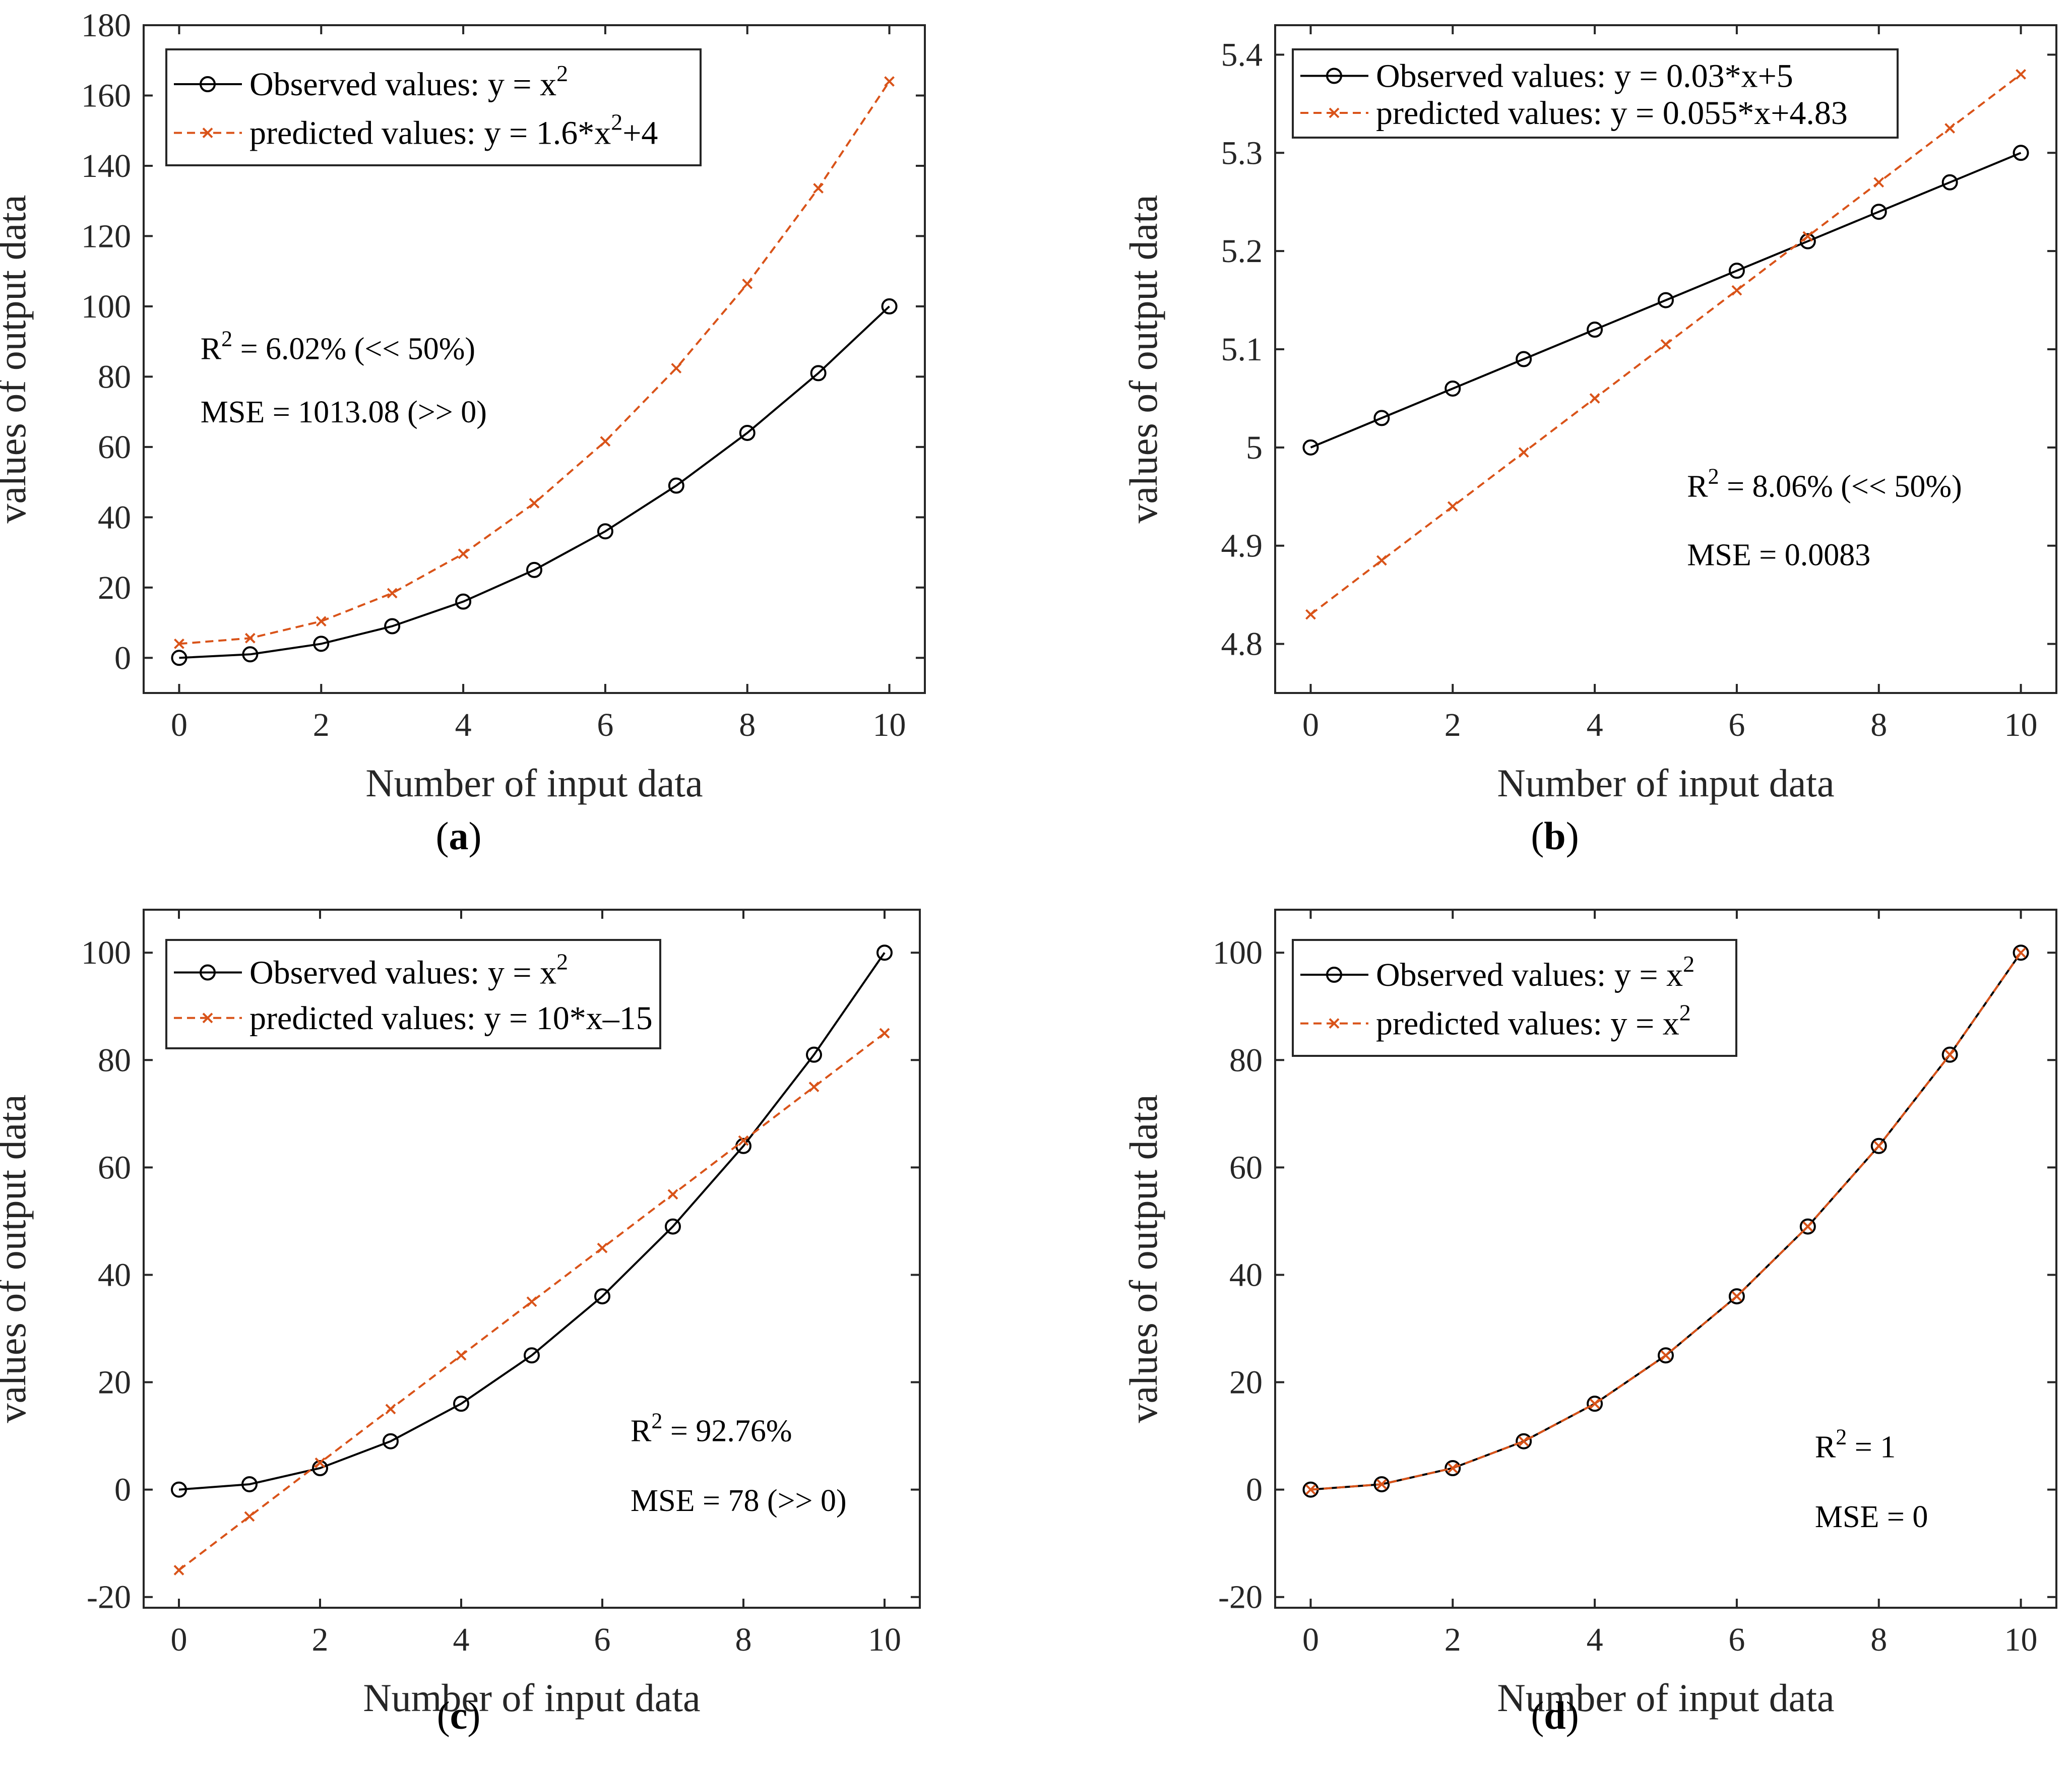 This screenshot has height=1766, width=2072. Describe the element at coordinates (739, 1501) in the screenshot. I see `mse-annotation: MSE = 78 (>> 0)` at that location.